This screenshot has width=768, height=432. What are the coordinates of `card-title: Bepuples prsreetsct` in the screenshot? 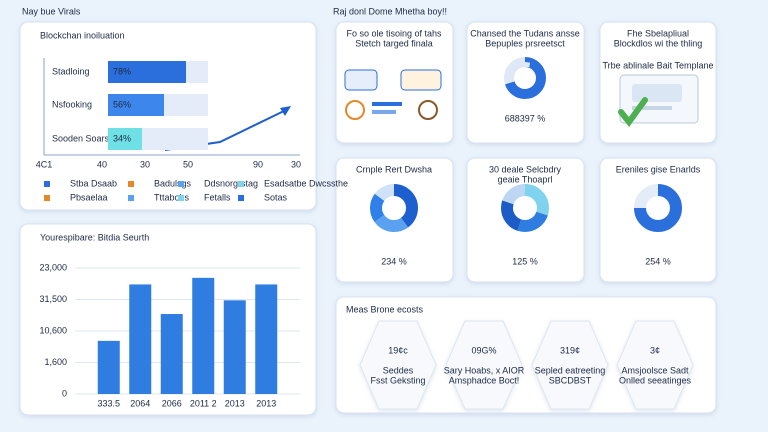 It's located at (525, 43).